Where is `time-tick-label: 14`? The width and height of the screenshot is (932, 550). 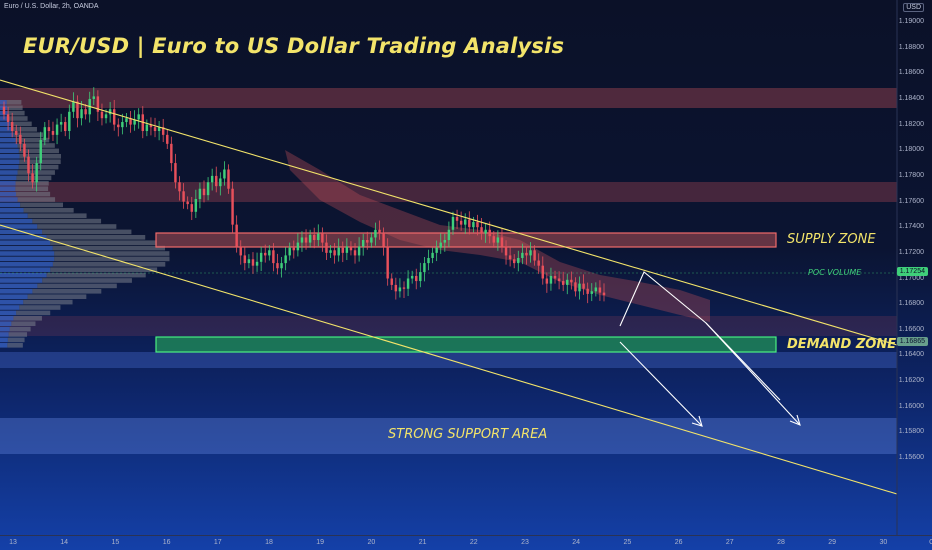 time-tick-label: 14 is located at coordinates (64, 542).